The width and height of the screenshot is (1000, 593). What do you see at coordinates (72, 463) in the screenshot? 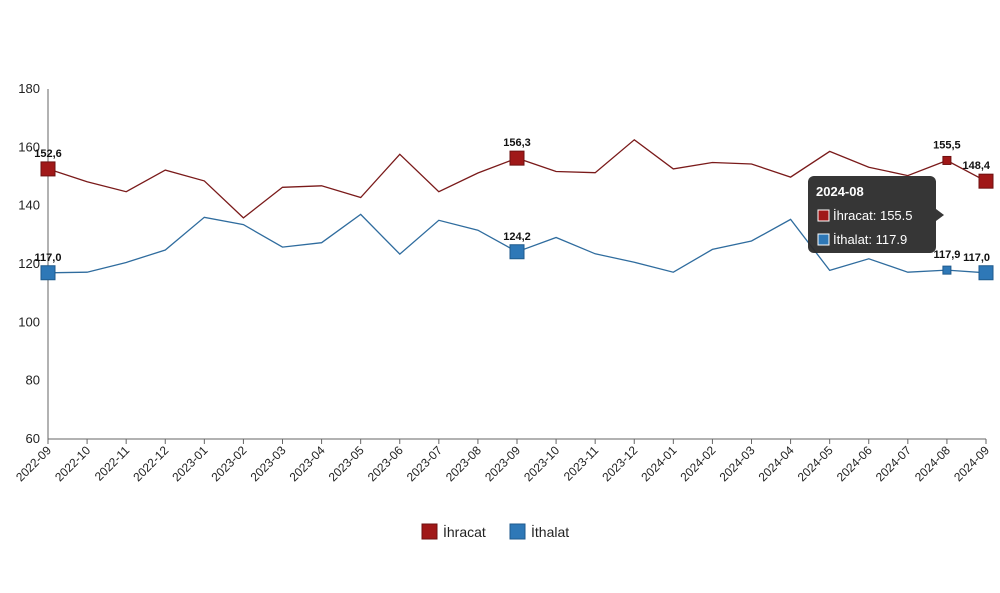
I see `x-tick-label: 2022-10` at bounding box center [72, 463].